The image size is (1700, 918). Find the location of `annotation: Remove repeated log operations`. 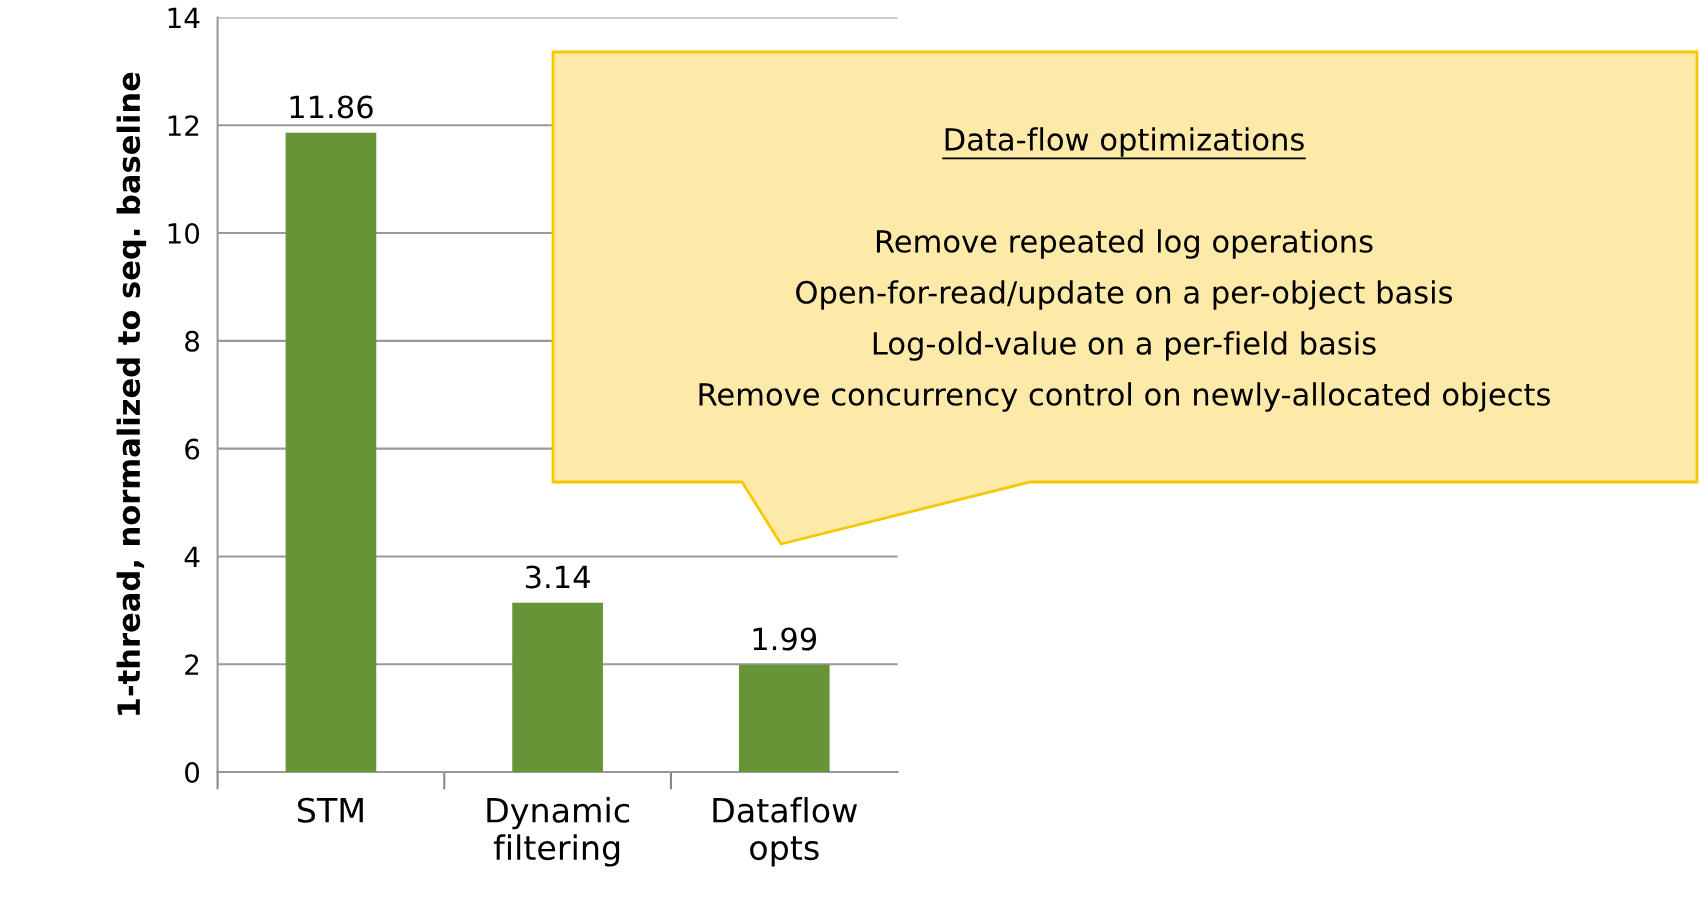

annotation: Remove repeated log operations is located at coordinates (1124, 244).